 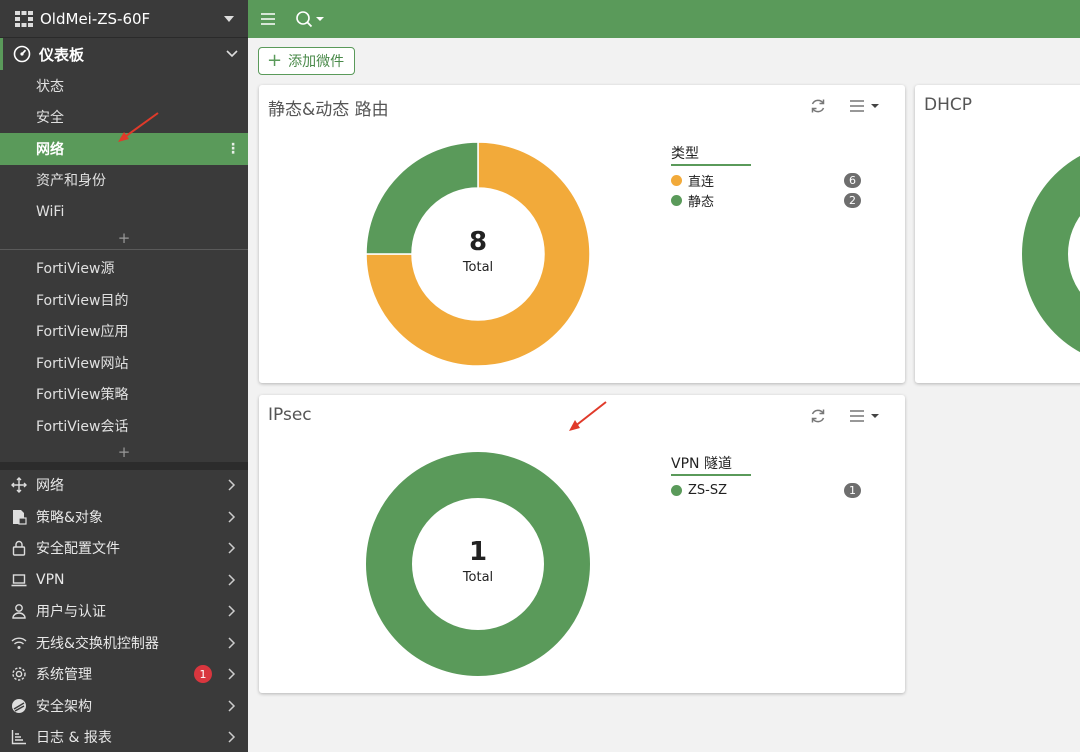 I want to click on caret-down-icon, so click(x=229, y=18).